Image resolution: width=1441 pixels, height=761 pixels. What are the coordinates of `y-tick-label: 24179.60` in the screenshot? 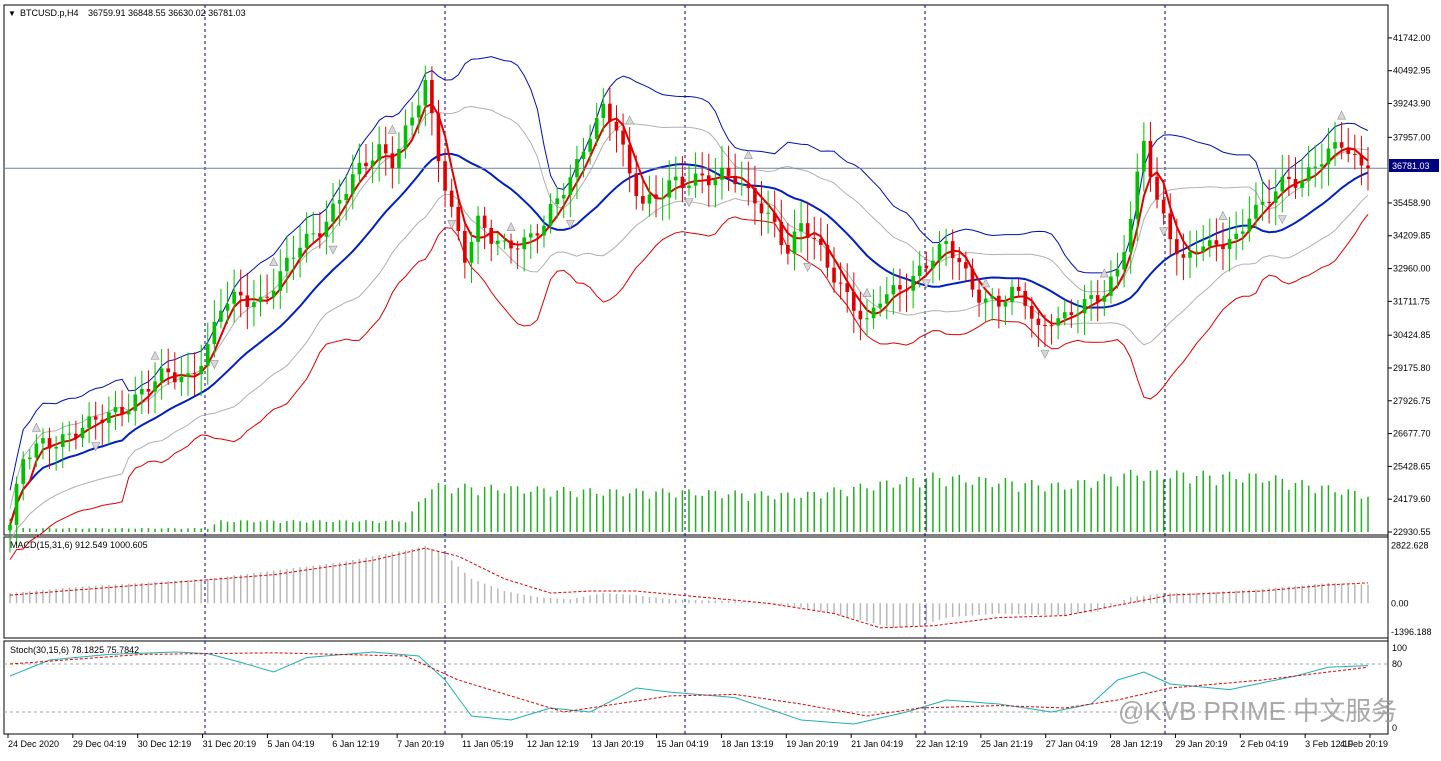 It's located at (1412, 499).